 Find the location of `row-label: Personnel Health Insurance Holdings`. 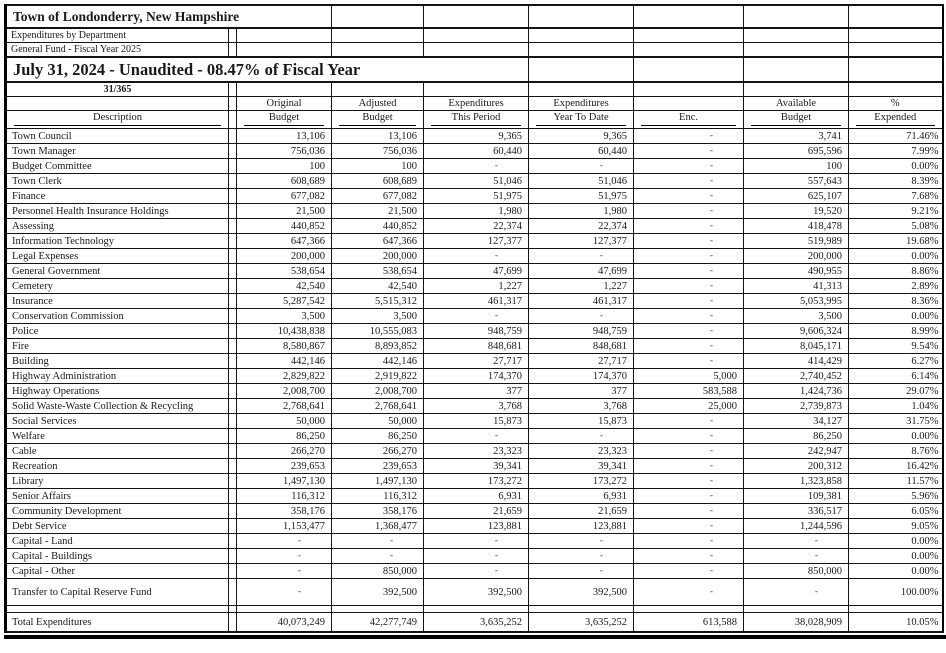

row-label: Personnel Health Insurance Holdings is located at coordinates (117, 211).